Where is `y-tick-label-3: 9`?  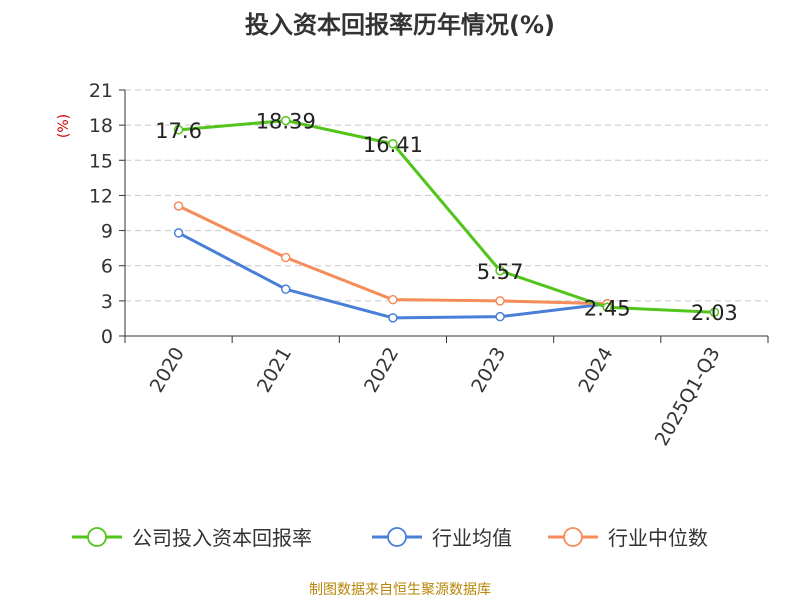 y-tick-label-3: 9 is located at coordinates (107, 232).